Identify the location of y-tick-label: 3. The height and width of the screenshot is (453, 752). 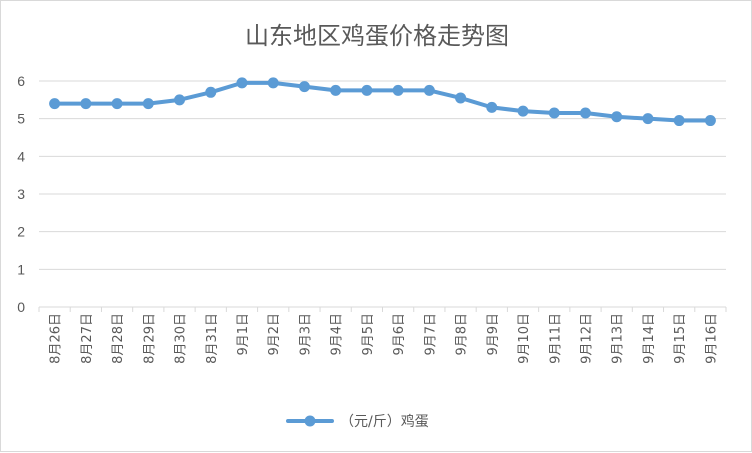
(21, 194).